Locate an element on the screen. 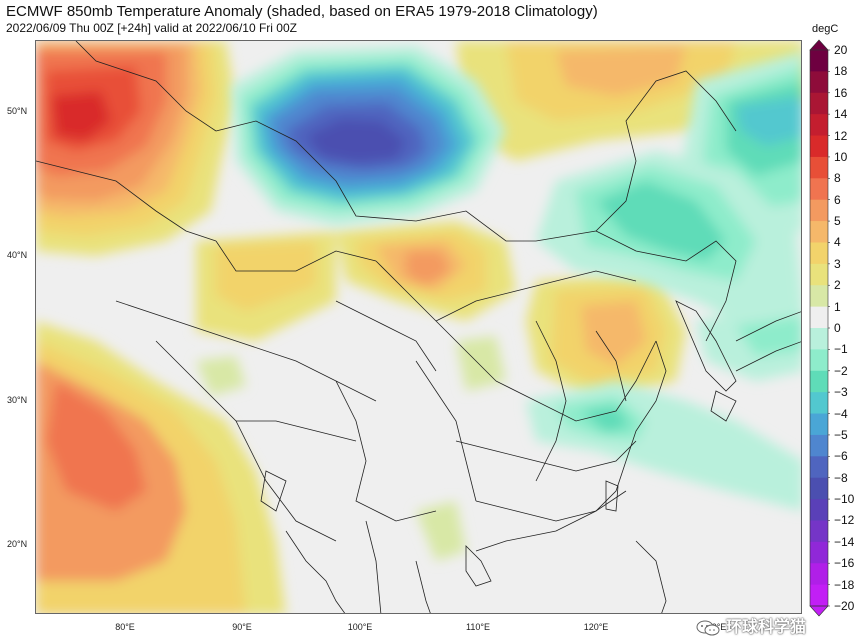 The image size is (863, 638). colorbar-tick-label: 4 is located at coordinates (837, 242).